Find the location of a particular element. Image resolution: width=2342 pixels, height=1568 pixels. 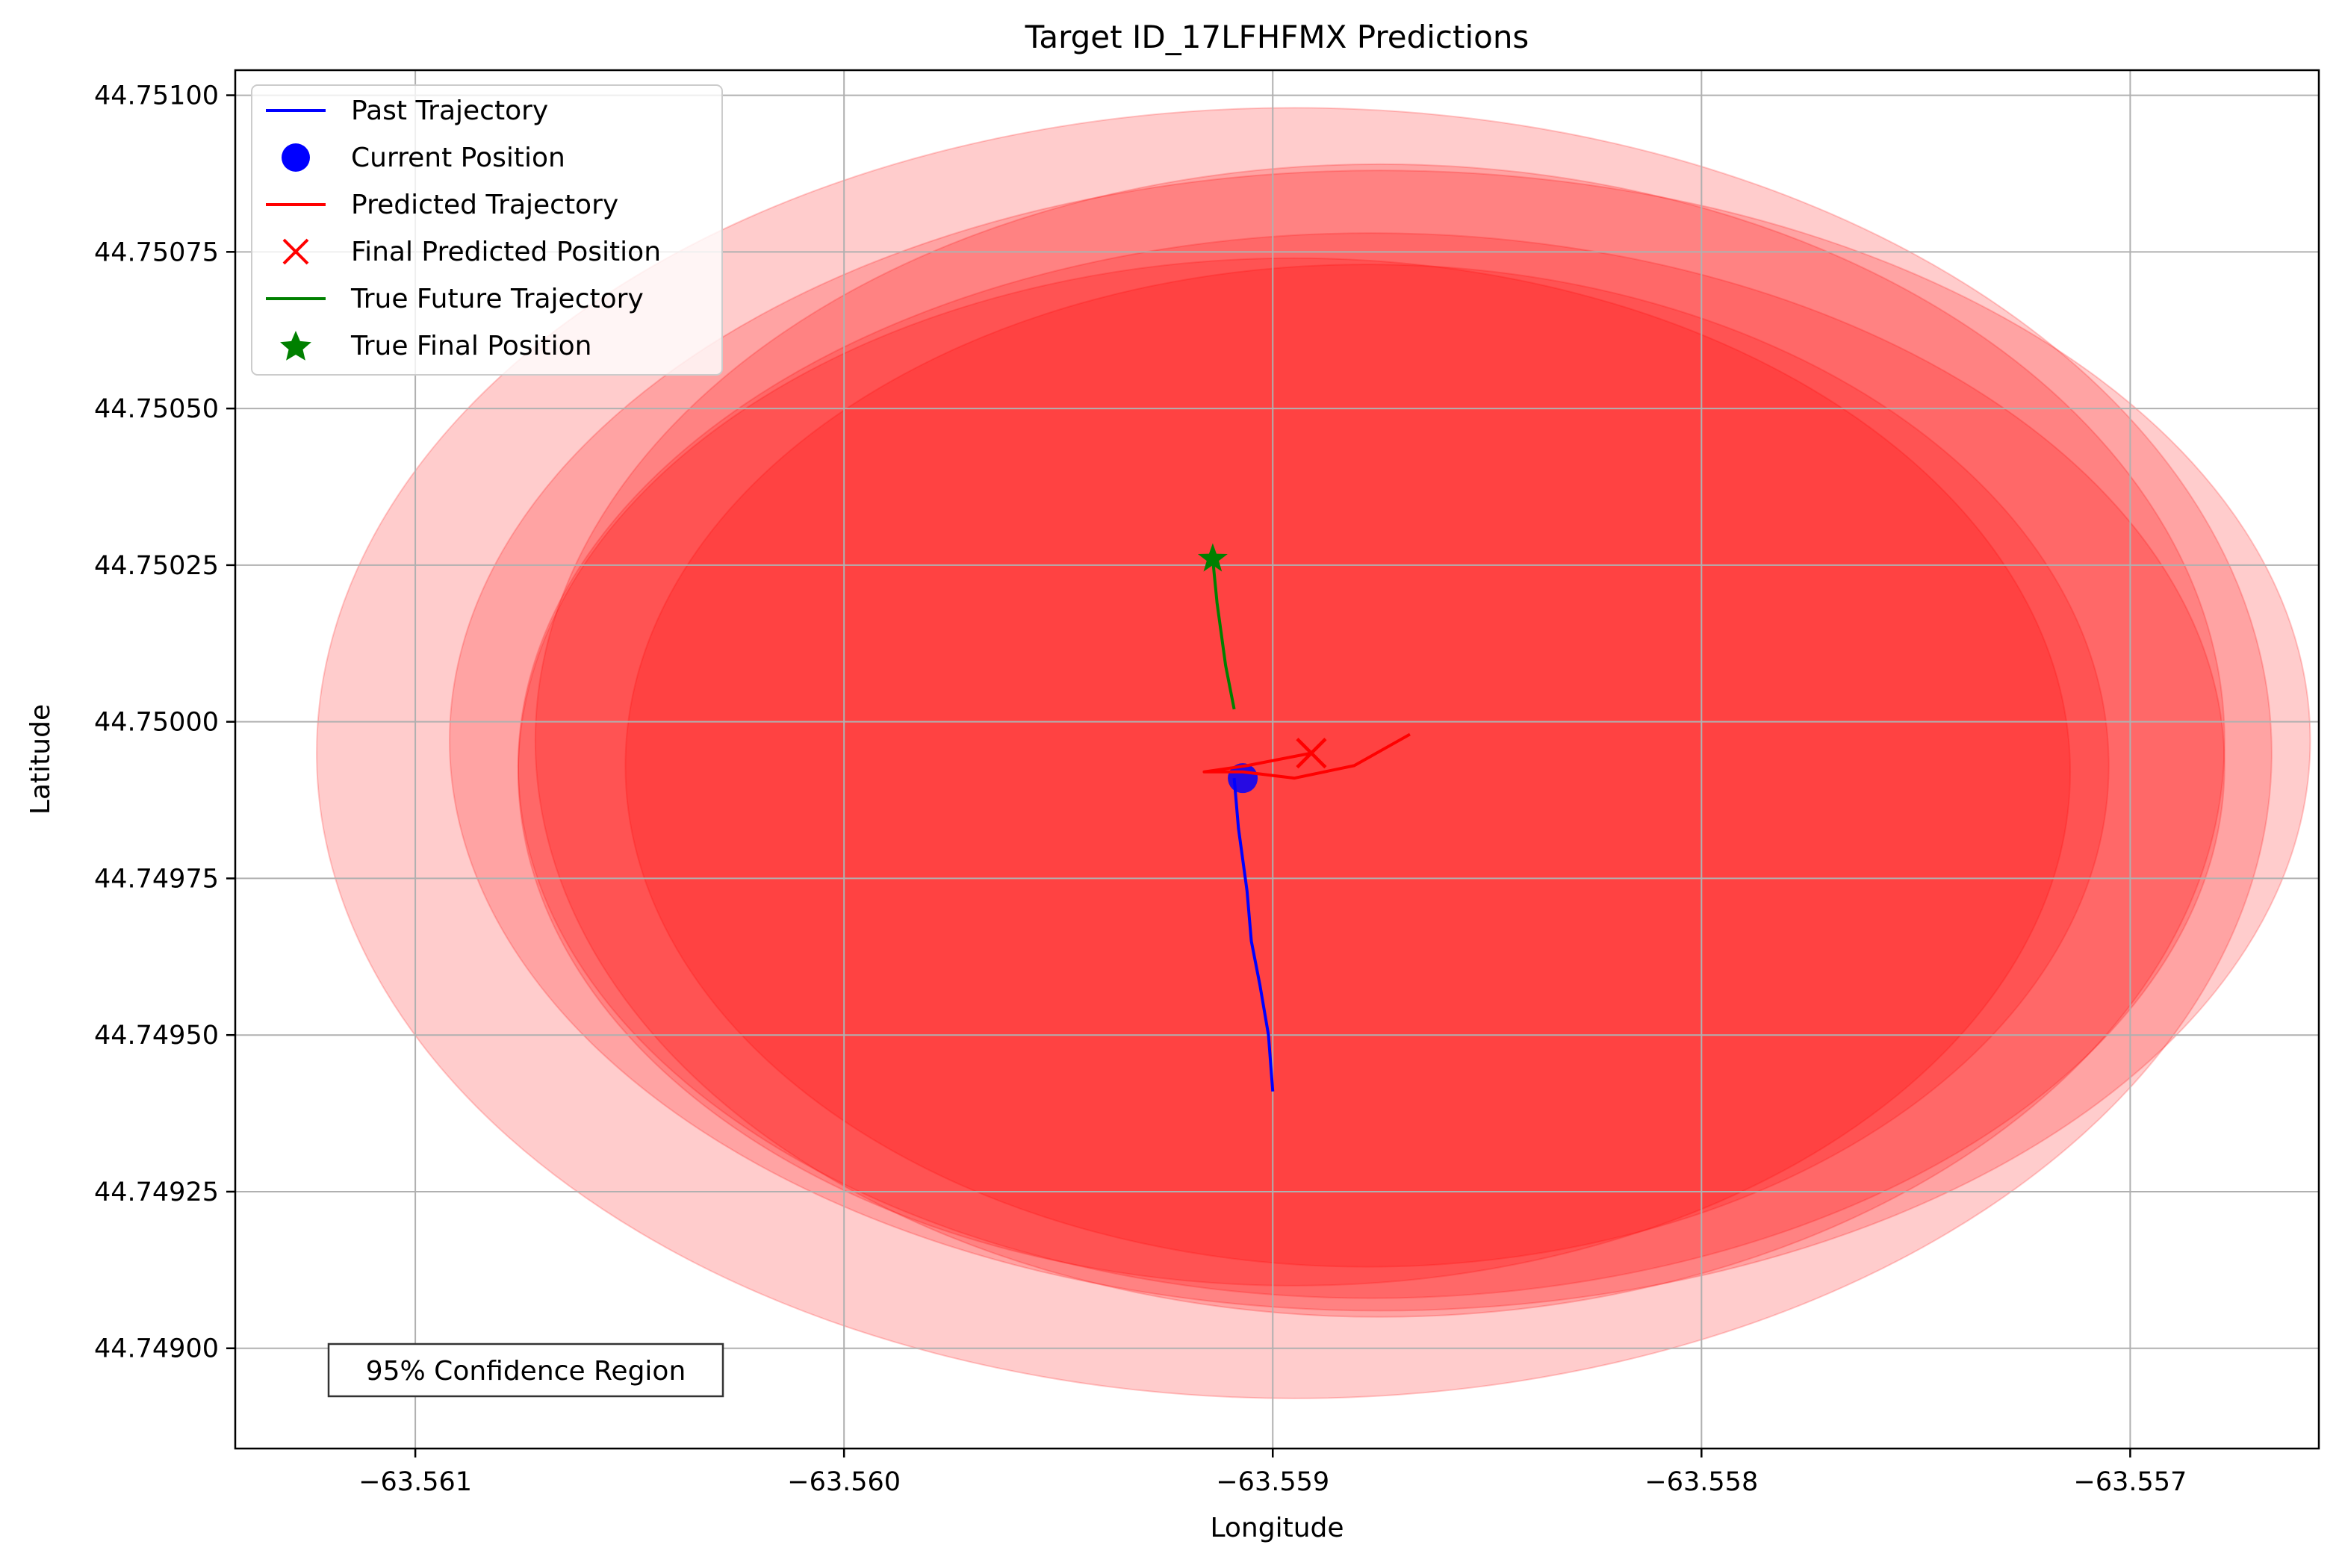

confidence-annotation: 95% Confidence Region is located at coordinates (525, 1370).